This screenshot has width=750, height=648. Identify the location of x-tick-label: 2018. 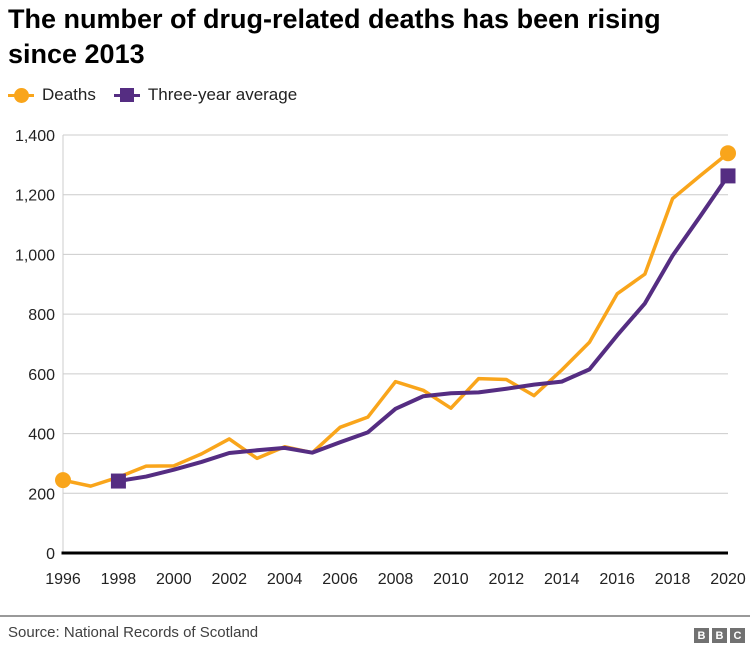
(673, 579).